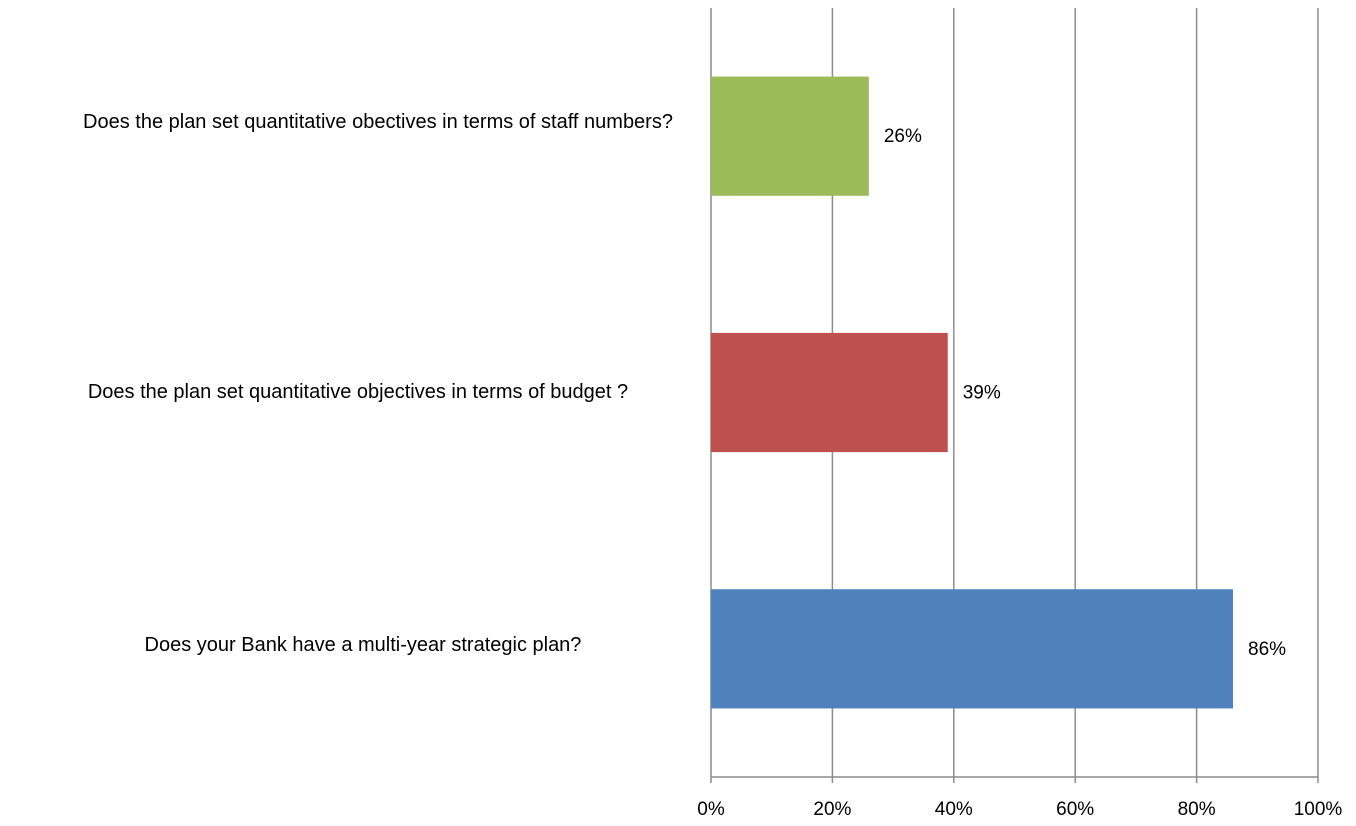 Image resolution: width=1356 pixels, height=826 pixels. I want to click on x-tick-label: 20%, so click(832, 809).